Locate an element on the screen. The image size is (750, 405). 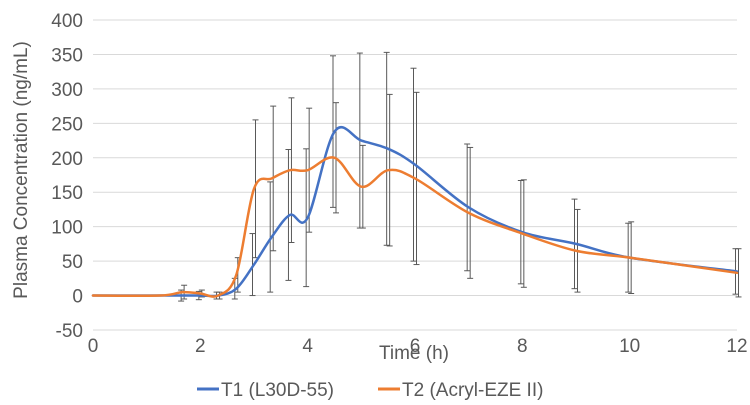
x-tick-label: 10 is located at coordinates (629, 346).